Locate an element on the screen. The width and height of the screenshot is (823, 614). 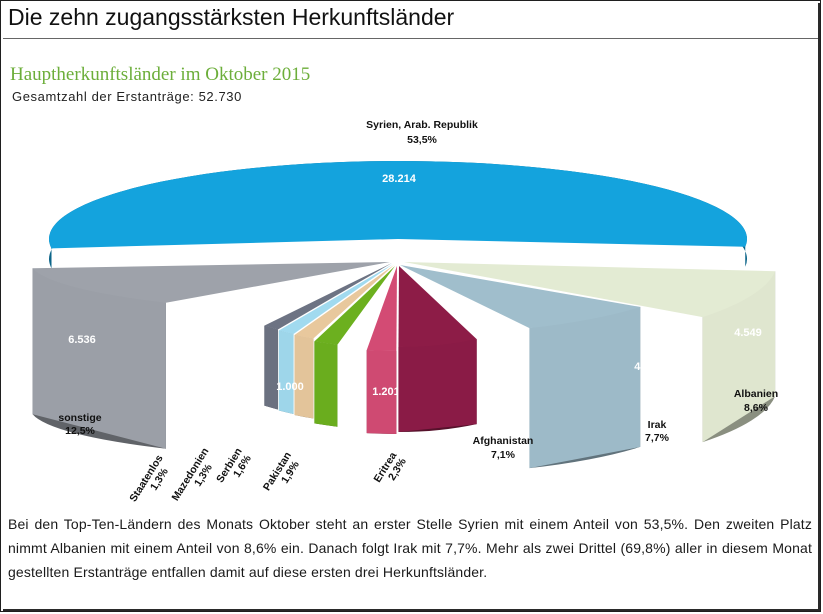
category-label-albanien: Albanien is located at coordinates (756, 394).